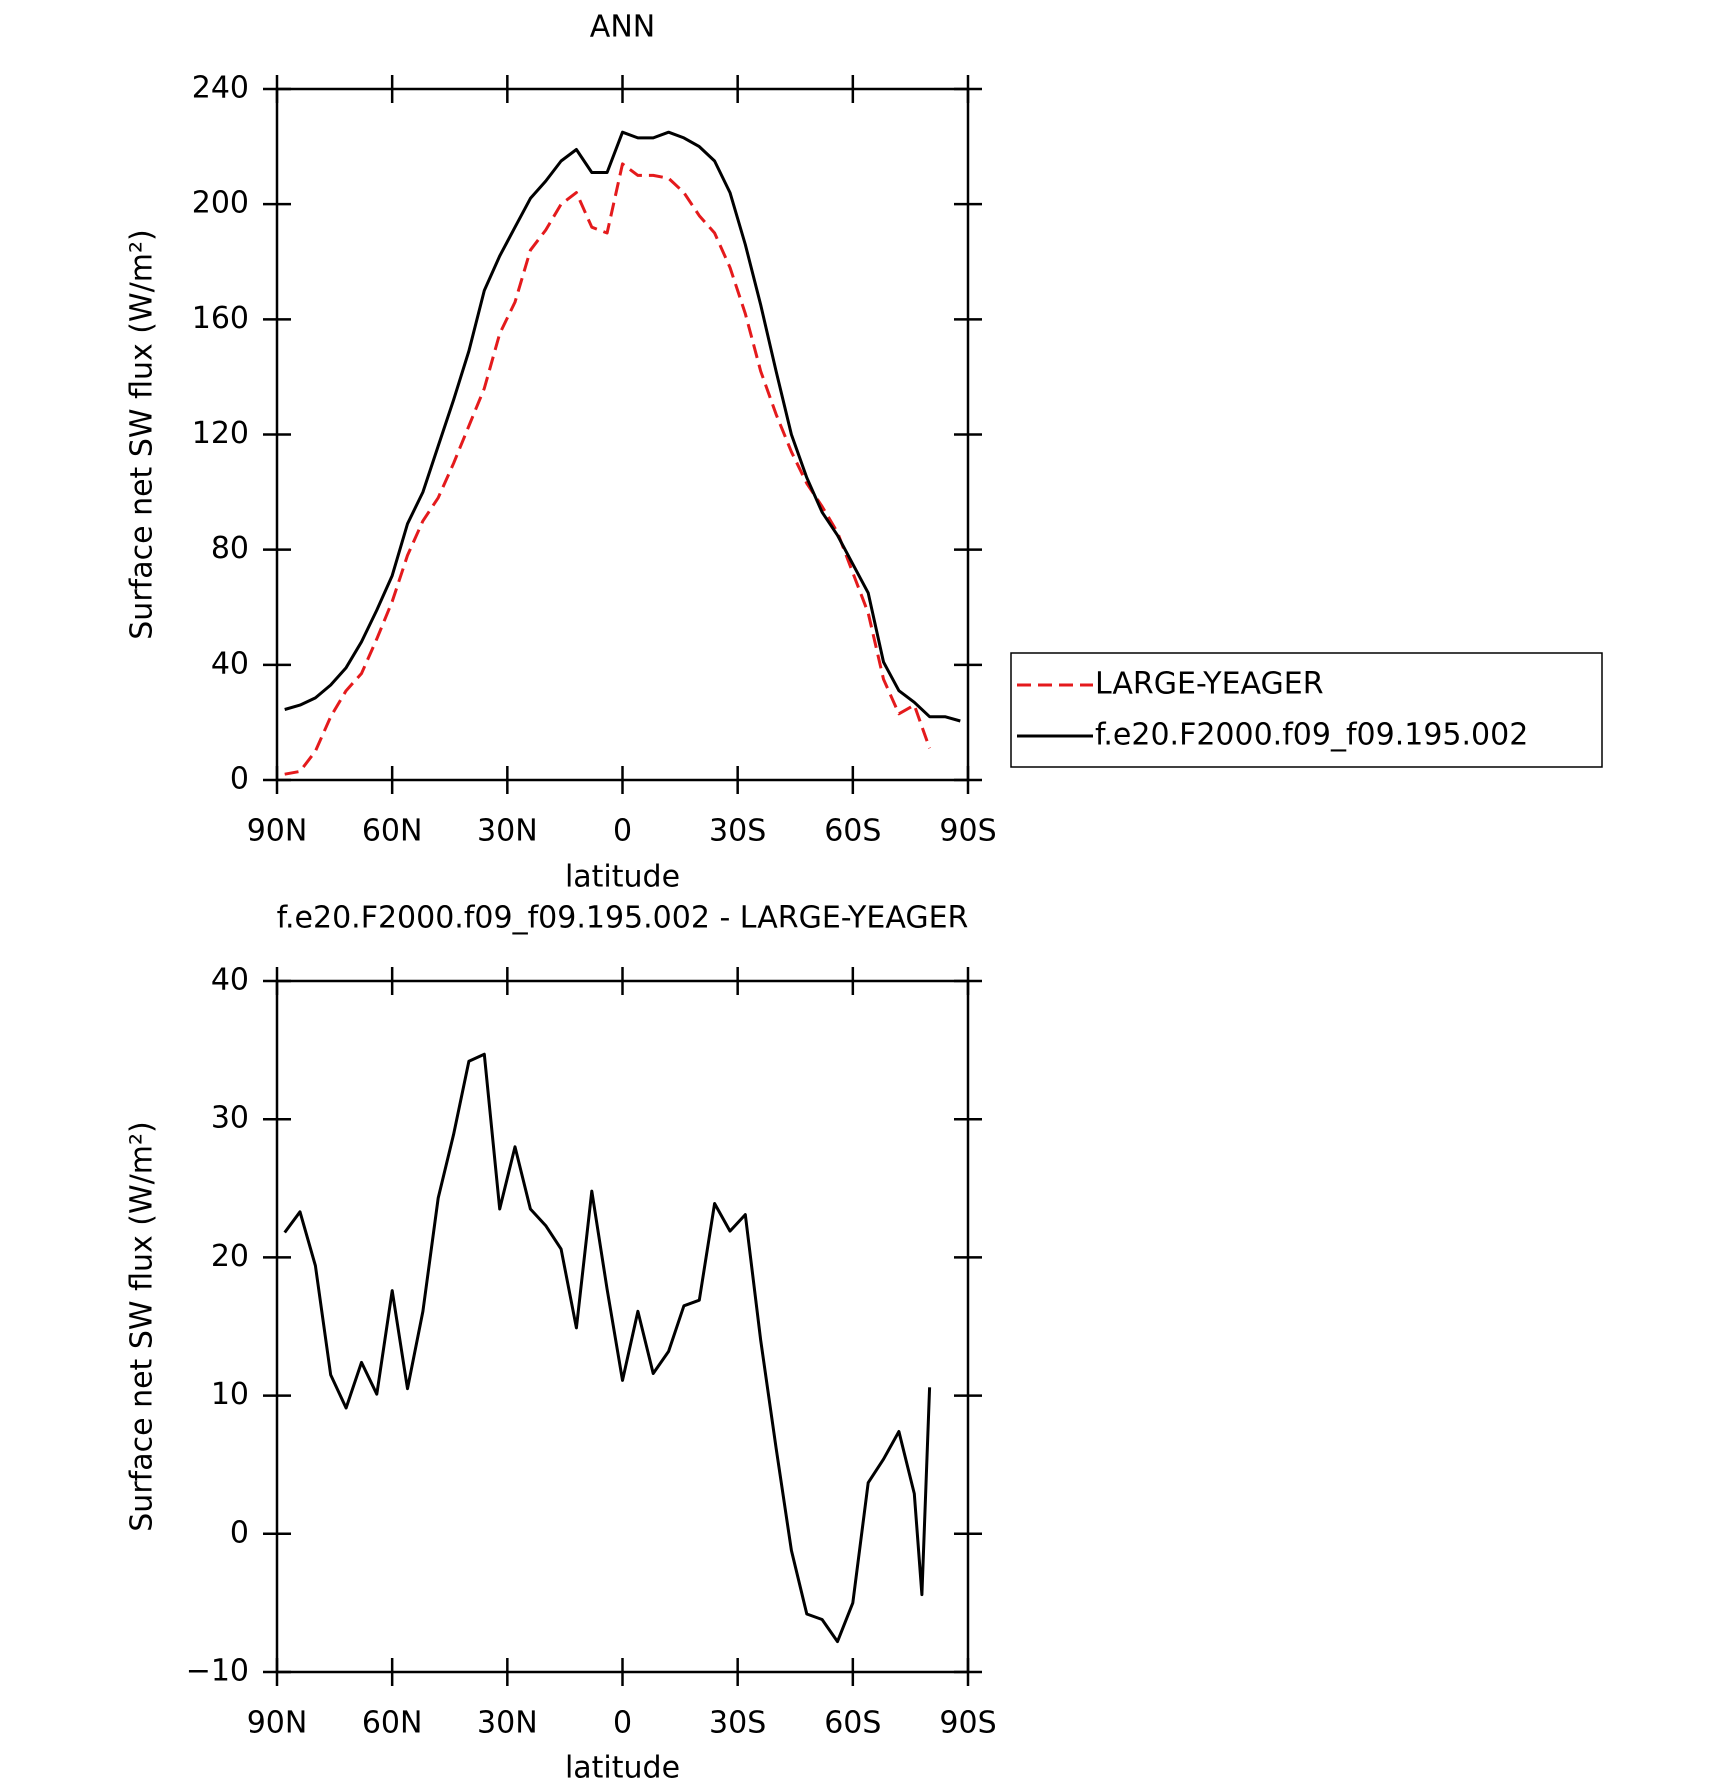 The image size is (1710, 1789). What do you see at coordinates (1306, 710) in the screenshot?
I see `legend-box` at bounding box center [1306, 710].